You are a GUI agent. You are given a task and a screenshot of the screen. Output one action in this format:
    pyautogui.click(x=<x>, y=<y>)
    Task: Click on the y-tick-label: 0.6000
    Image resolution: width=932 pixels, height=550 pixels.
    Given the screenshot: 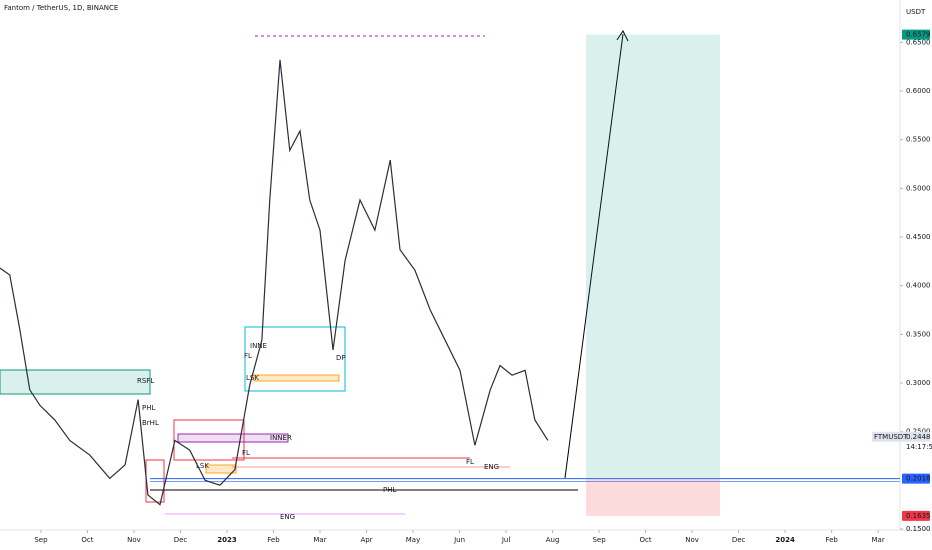 What is the action you would take?
    pyautogui.click(x=918, y=91)
    